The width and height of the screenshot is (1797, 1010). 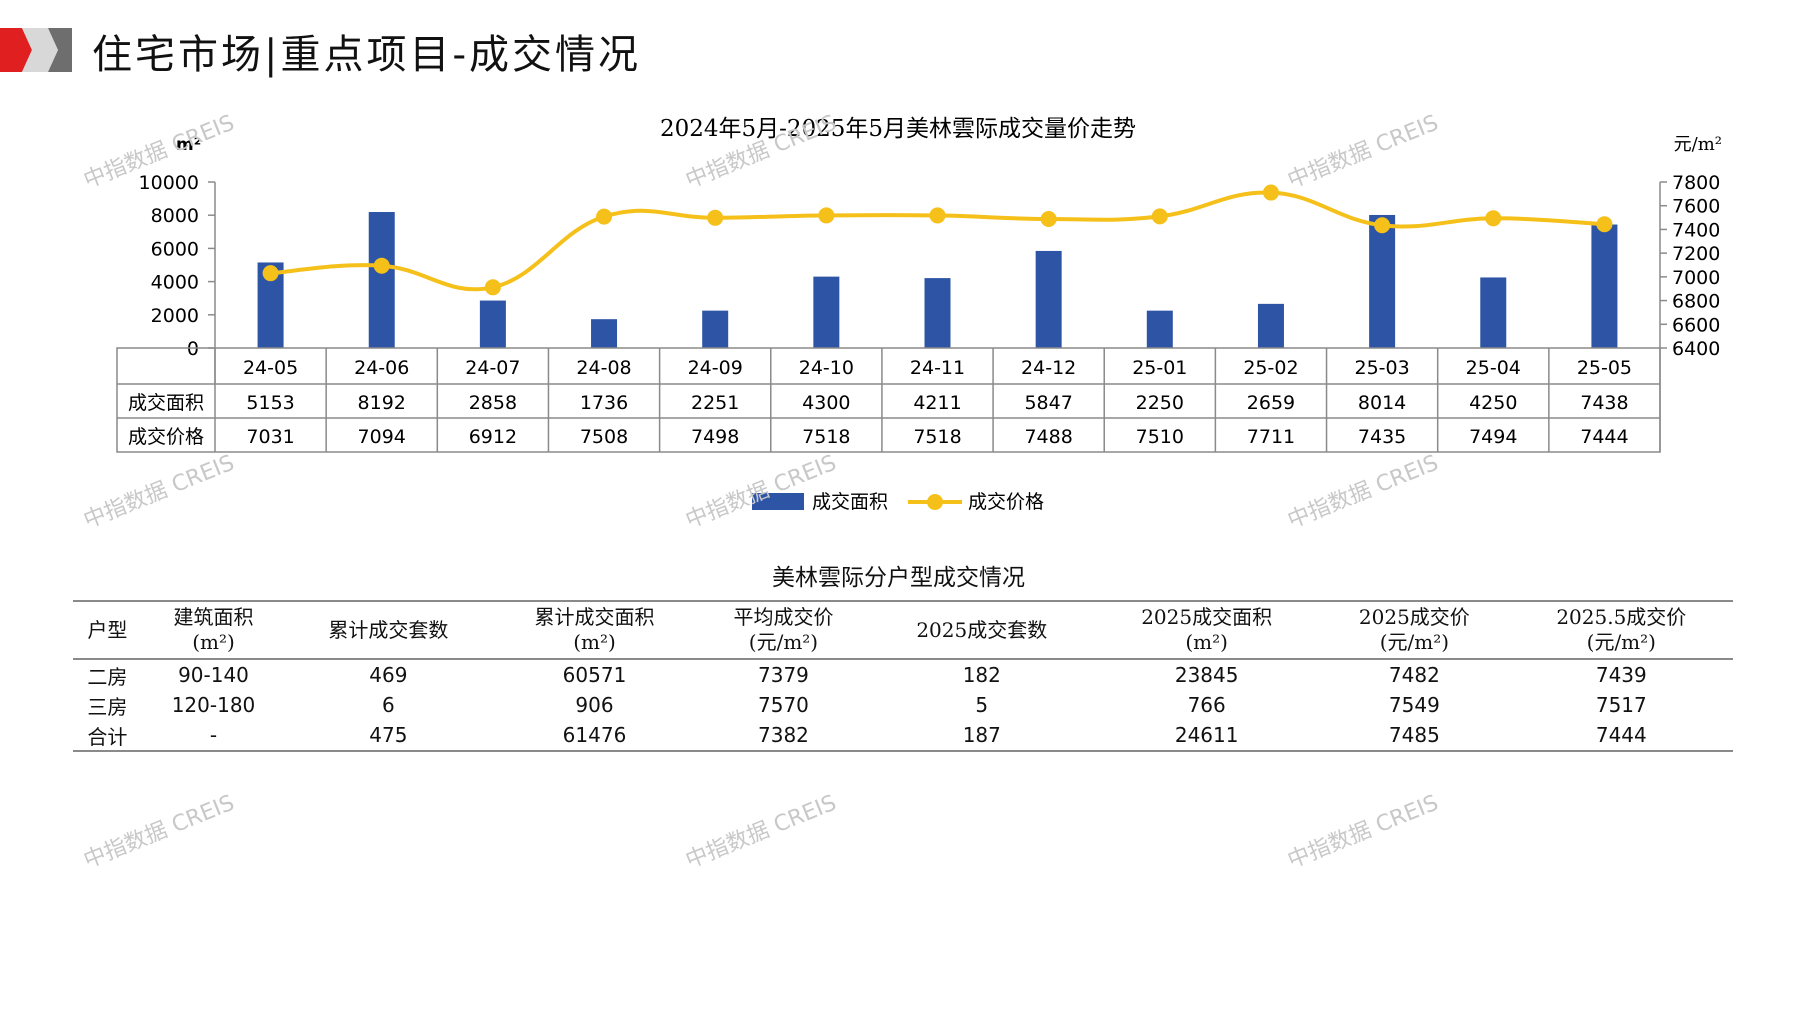 I want to click on column-header: 2025成交面积 (m²), so click(x=1207, y=630).